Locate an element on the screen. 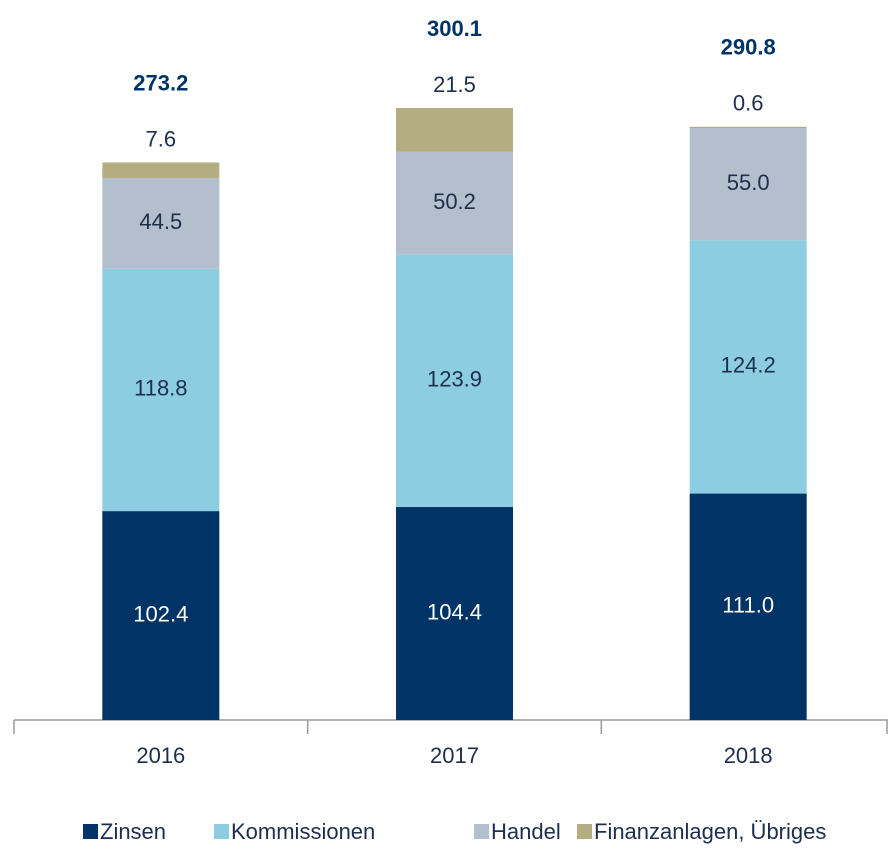 The height and width of the screenshot is (854, 888). value-label: 7.6 is located at coordinates (161, 138).